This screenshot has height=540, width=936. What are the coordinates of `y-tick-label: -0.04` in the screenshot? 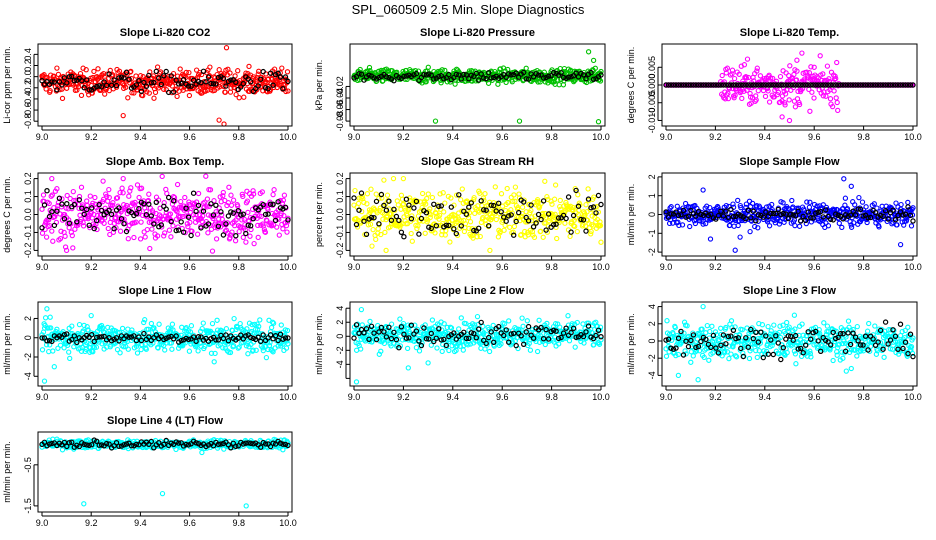 It's located at (340, 98).